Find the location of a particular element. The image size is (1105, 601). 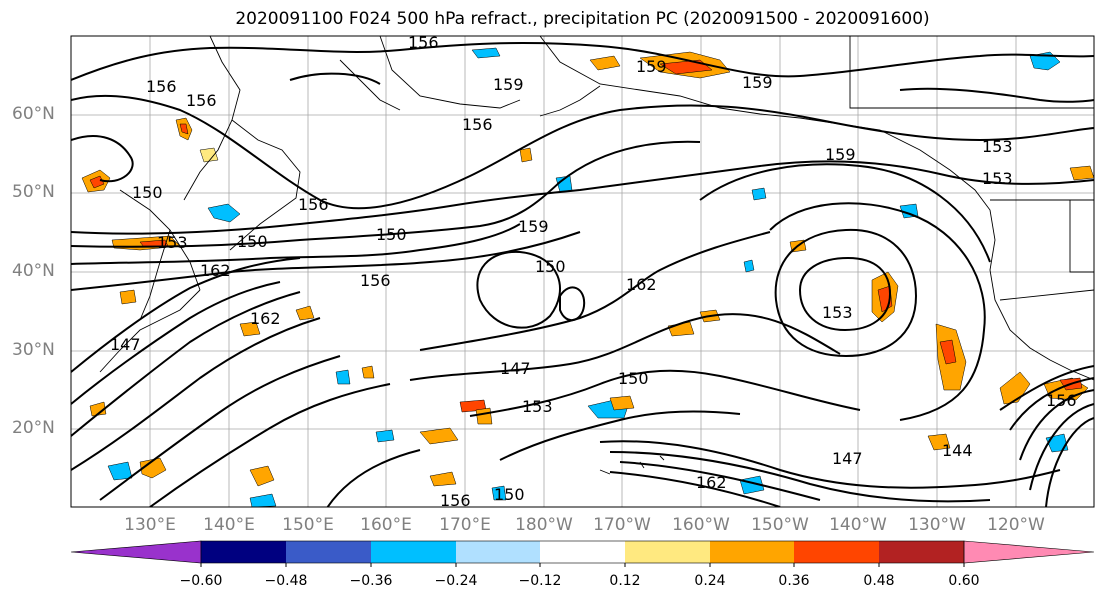

lon-label-160e: 160°E is located at coordinates (386, 525).